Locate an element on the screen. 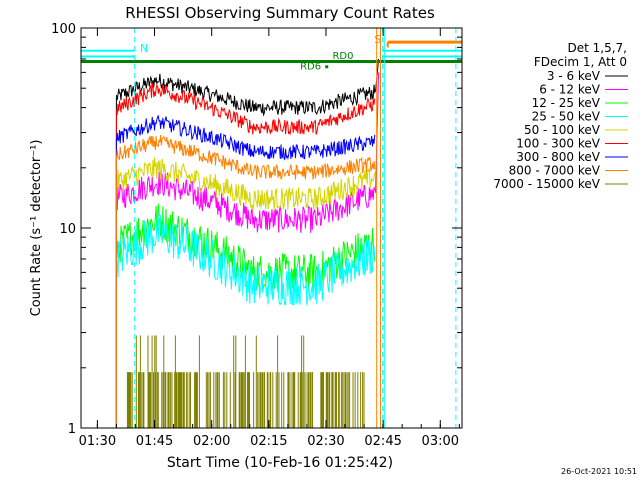 Image resolution: width=640 pixels, height=480 pixels. legend-label: 6 - 12 keV is located at coordinates (570, 90).